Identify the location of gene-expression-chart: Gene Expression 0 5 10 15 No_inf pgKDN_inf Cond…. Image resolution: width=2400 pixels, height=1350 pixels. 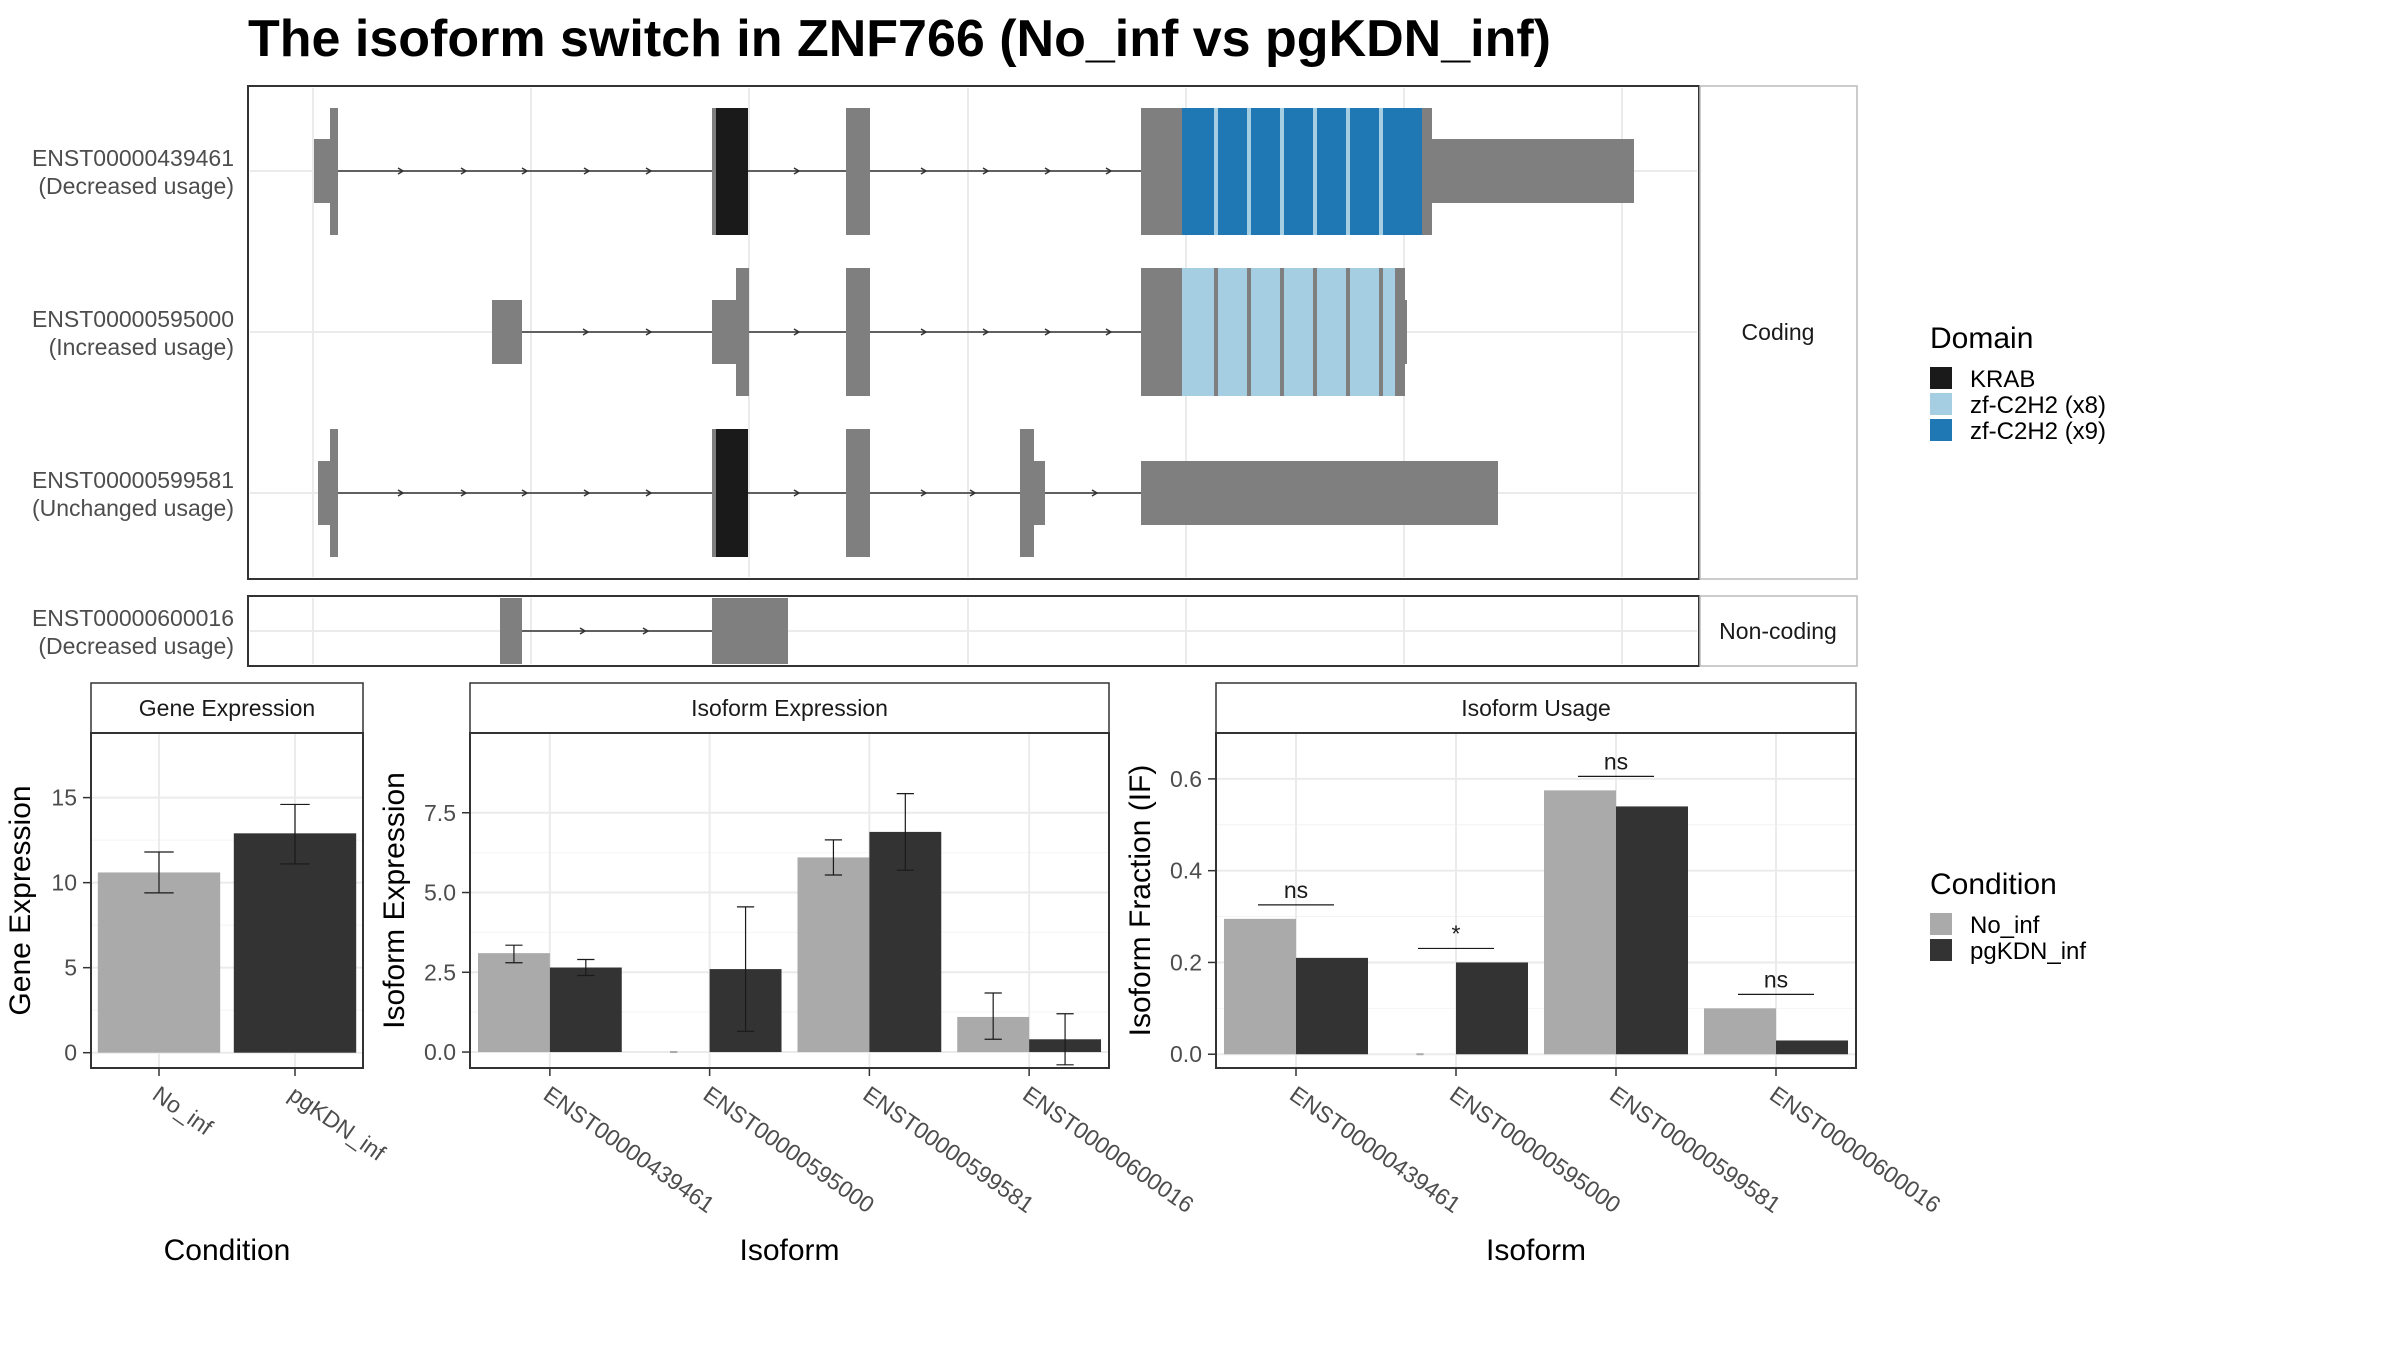
(197, 974).